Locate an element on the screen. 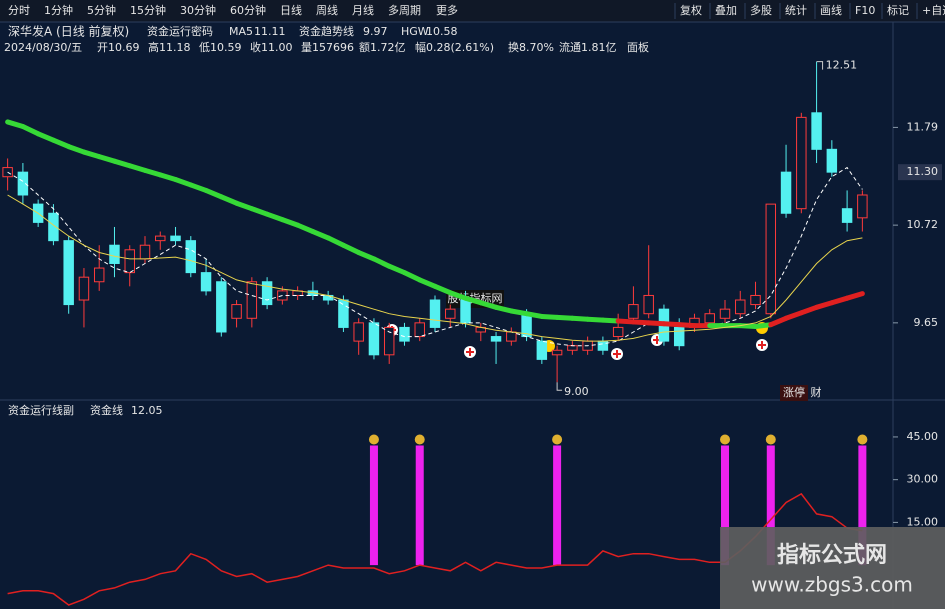  toolbar-button: 分时 is located at coordinates (19, 10).